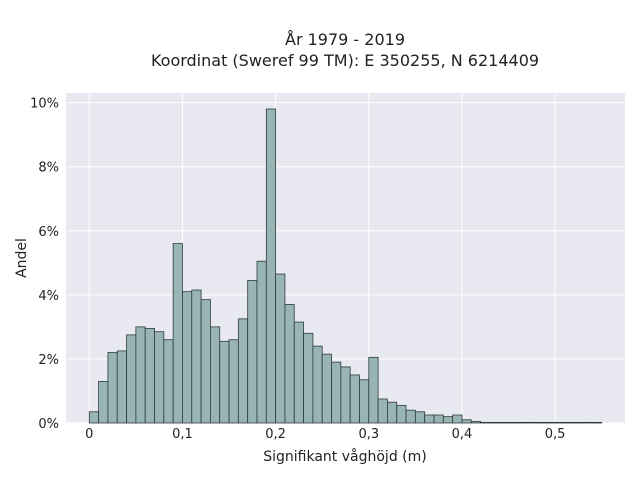 The width and height of the screenshot is (640, 480). I want to click on y-tick-label: 2%, so click(48, 360).